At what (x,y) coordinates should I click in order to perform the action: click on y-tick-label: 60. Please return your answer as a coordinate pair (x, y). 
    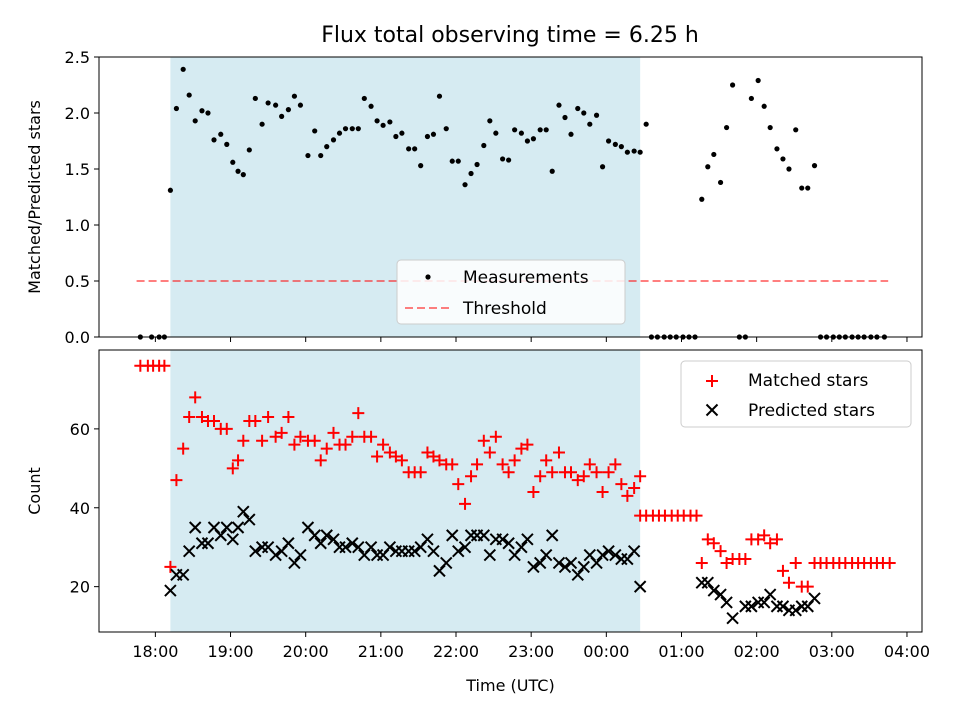
    Looking at the image, I should click on (80, 429).